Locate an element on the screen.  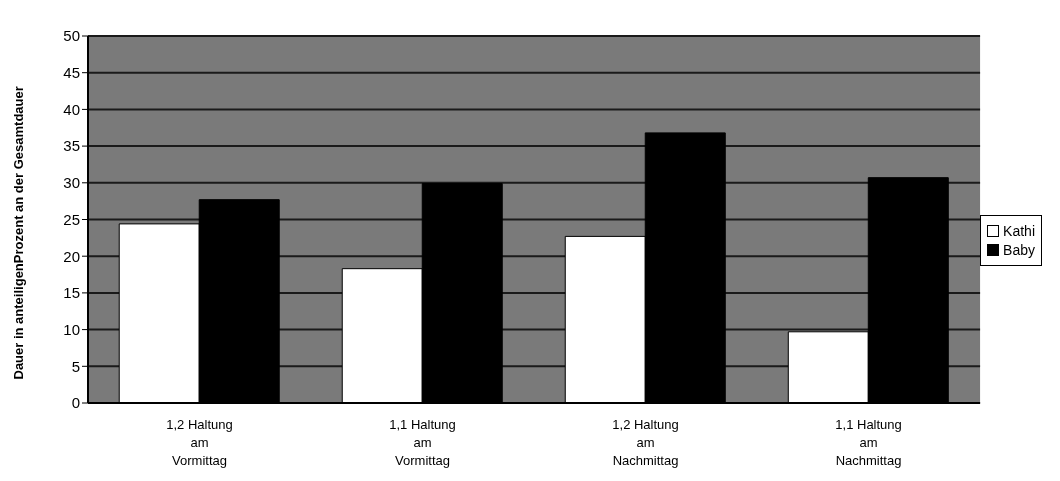
y-tick-label: 30 is located at coordinates (71, 183).